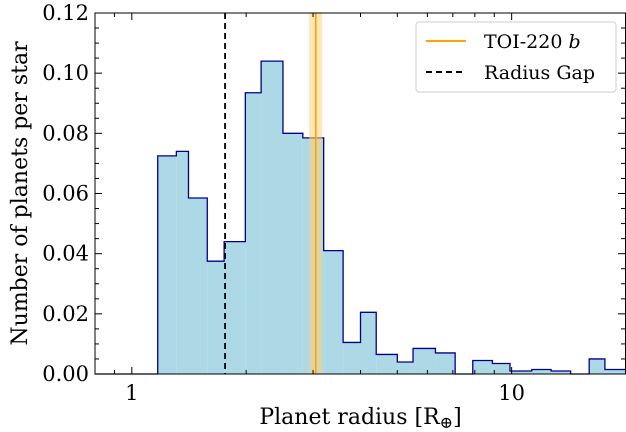 This screenshot has width=626, height=432. What do you see at coordinates (131, 393) in the screenshot?
I see `x-tick-label: 1` at bounding box center [131, 393].